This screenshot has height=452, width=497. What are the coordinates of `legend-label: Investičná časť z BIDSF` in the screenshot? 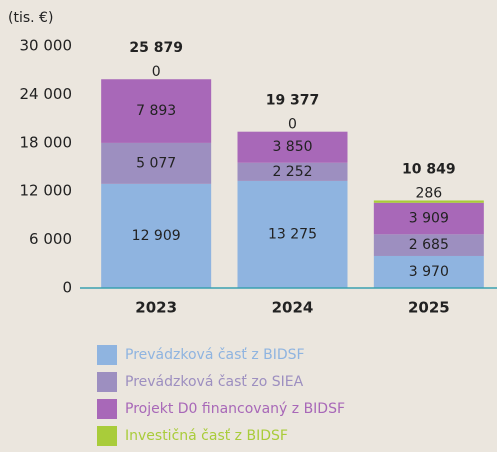 It's located at (206, 436).